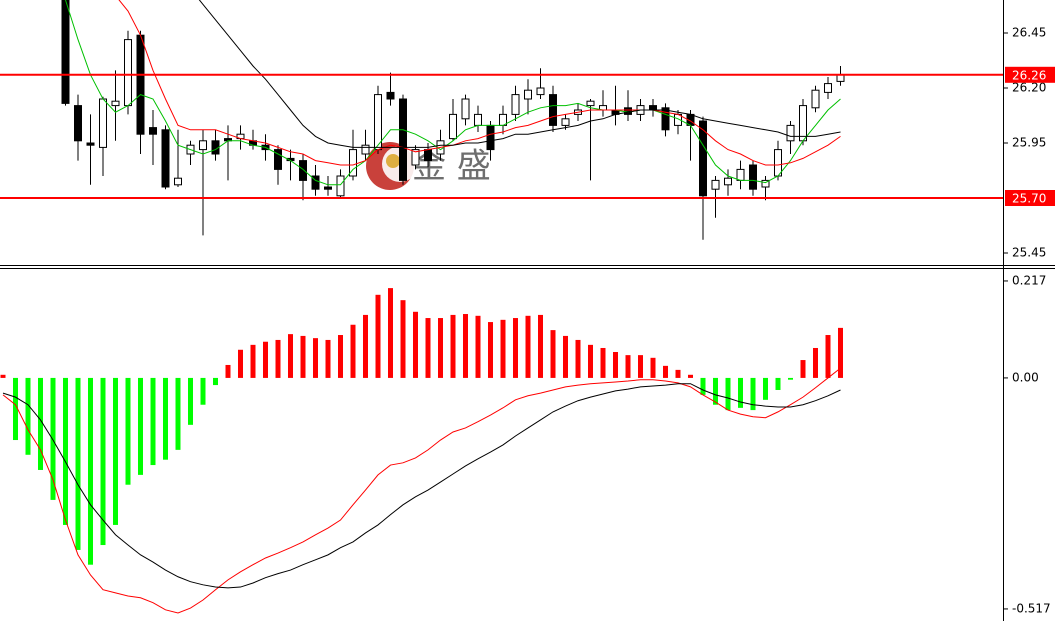 This screenshot has width=1055, height=621. I want to click on y-tick-label: 26.20, so click(1029, 88).